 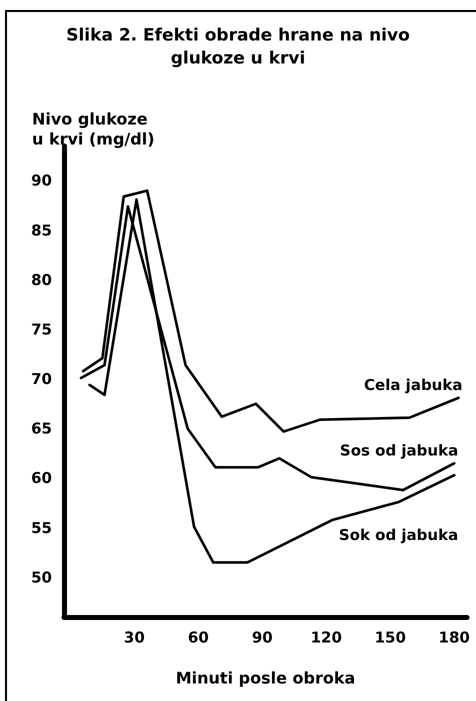 I want to click on y-tick-label: 80, so click(x=41, y=279).